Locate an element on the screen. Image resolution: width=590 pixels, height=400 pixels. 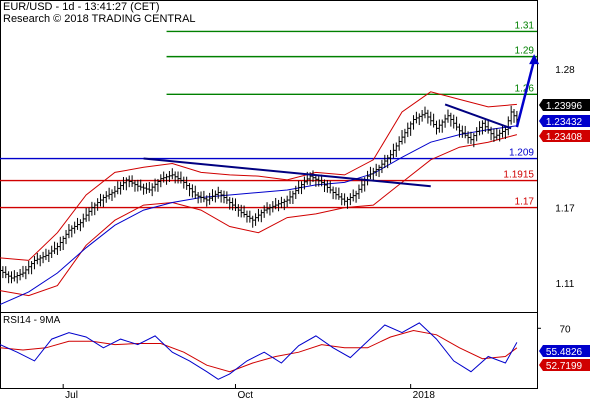
chart-title: EUR/USD - 1d - 13:41:27 (CET) is located at coordinates (81, 7).